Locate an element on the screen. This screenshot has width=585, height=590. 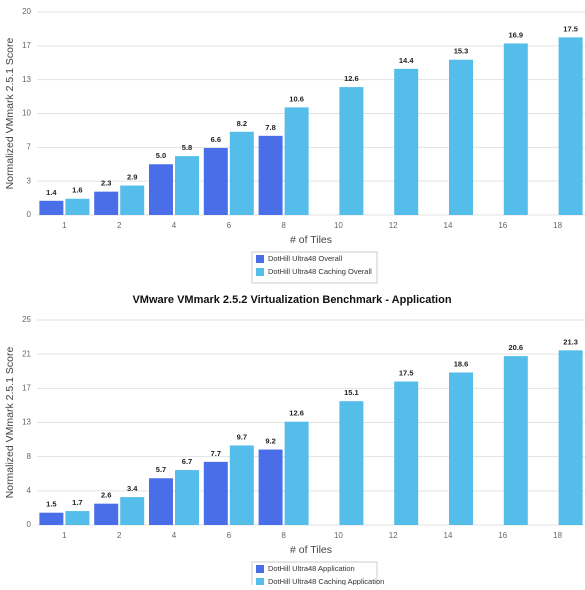
legend-label: DotHill Ultra48 Caching Overall is located at coordinates (320, 271).